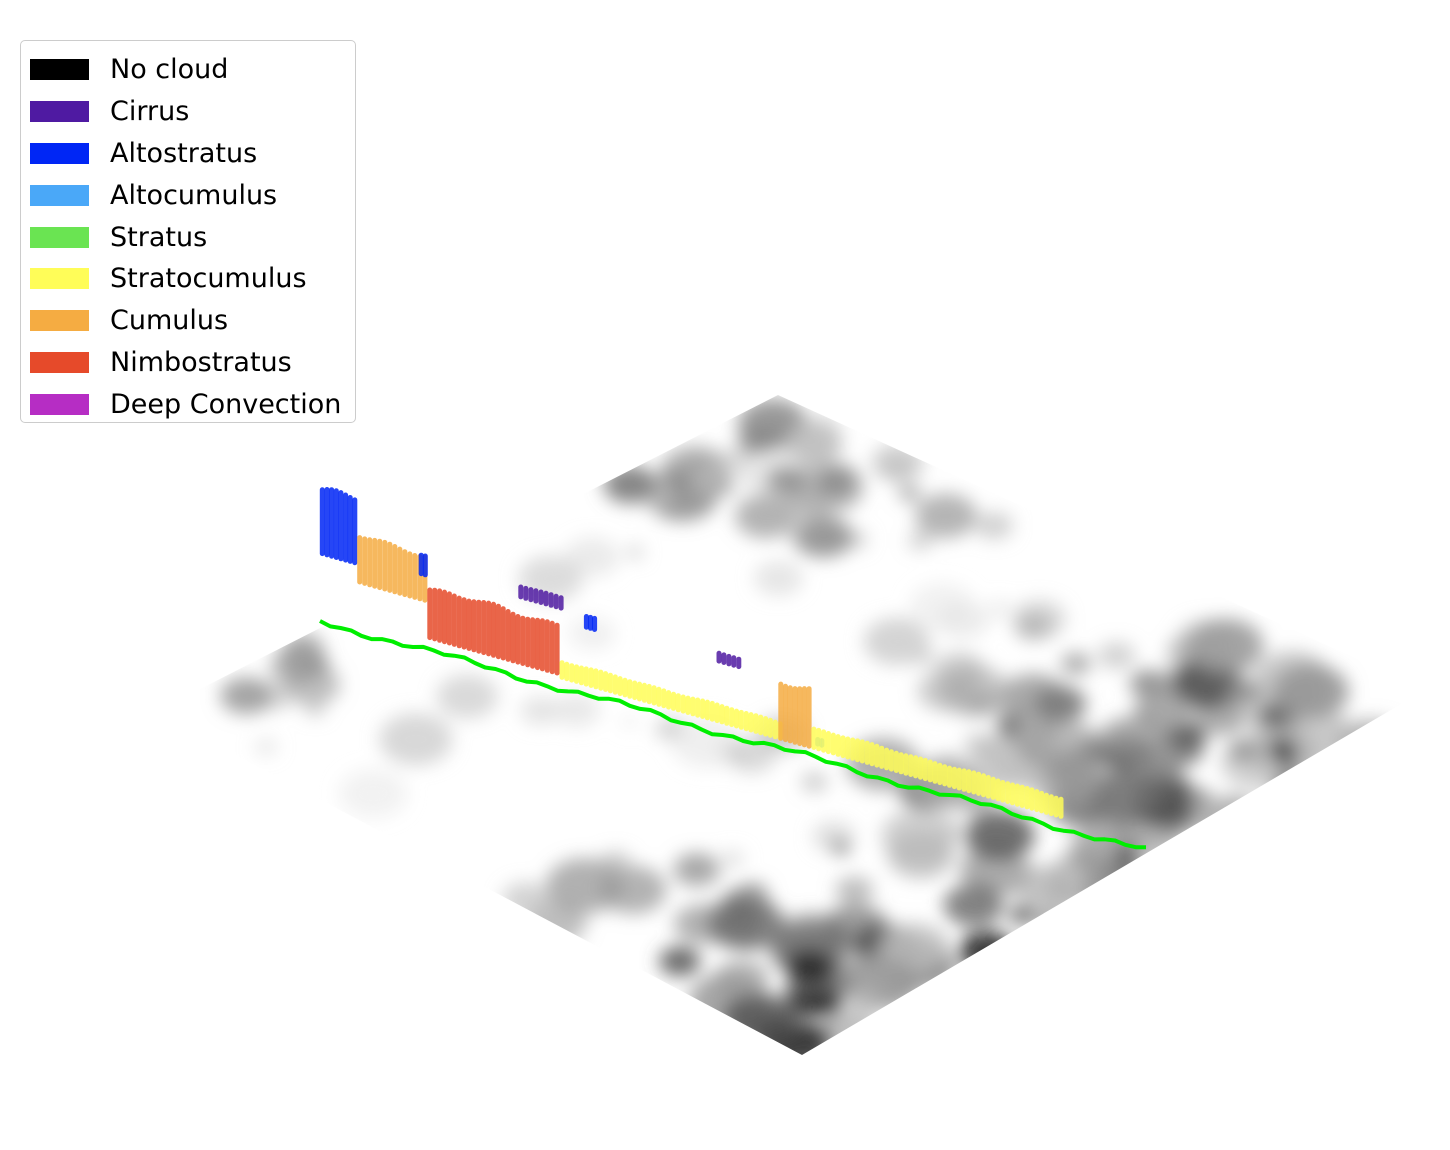  Describe the element at coordinates (192, 70) in the screenshot. I see `legend-item-no-cloud: No cloud` at that location.